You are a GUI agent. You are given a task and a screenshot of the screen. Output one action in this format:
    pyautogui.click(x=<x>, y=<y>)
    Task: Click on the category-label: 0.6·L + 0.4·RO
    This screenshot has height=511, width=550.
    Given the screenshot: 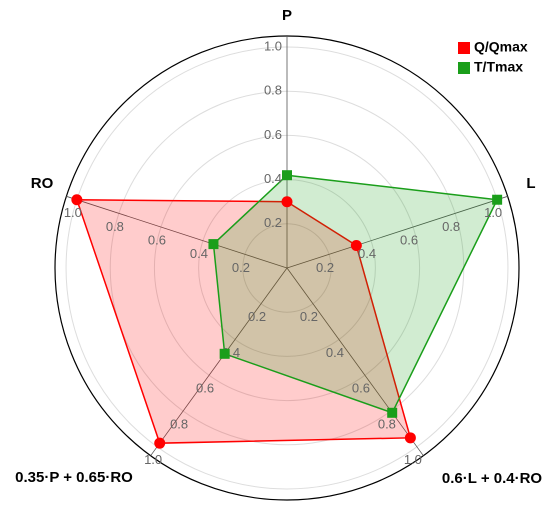 What is the action you would take?
    pyautogui.click(x=492, y=478)
    